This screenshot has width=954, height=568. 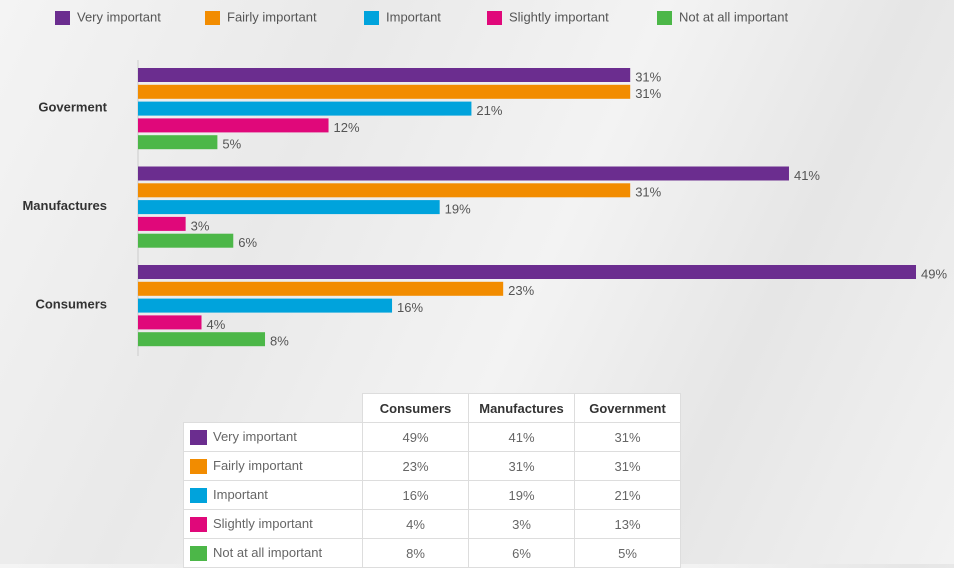 I want to click on header-row: Consumers Manufactures Government, so click(x=432, y=408).